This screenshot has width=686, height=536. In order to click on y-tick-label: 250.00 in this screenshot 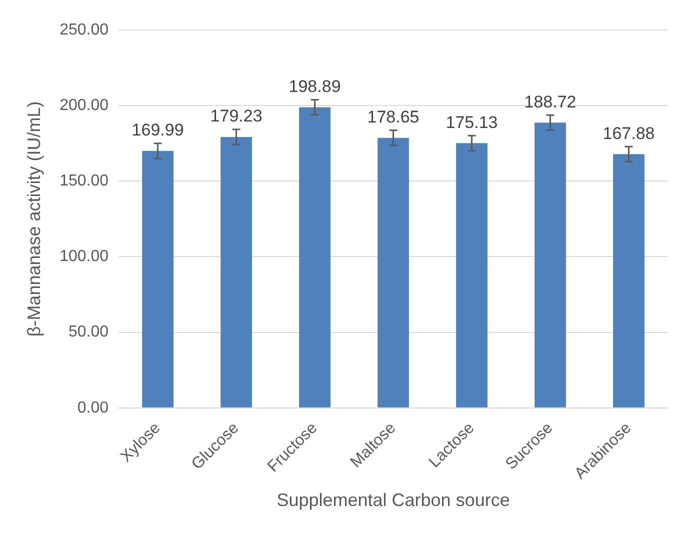, I will do `click(84, 29)`.